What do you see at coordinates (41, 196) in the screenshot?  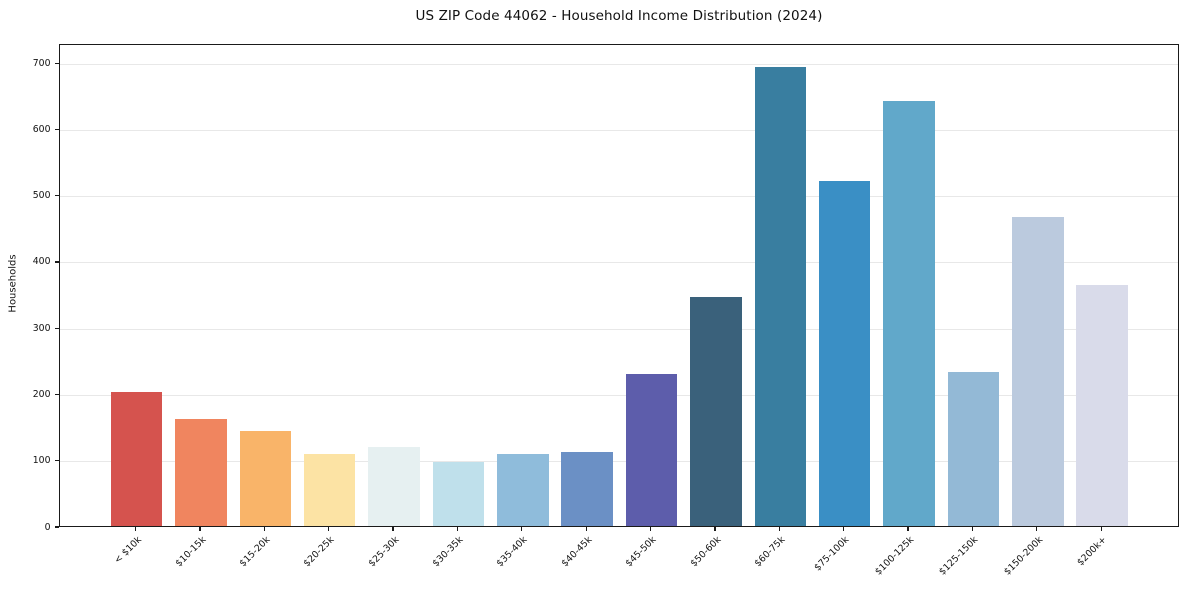 I see `y-tick-label: 500` at bounding box center [41, 196].